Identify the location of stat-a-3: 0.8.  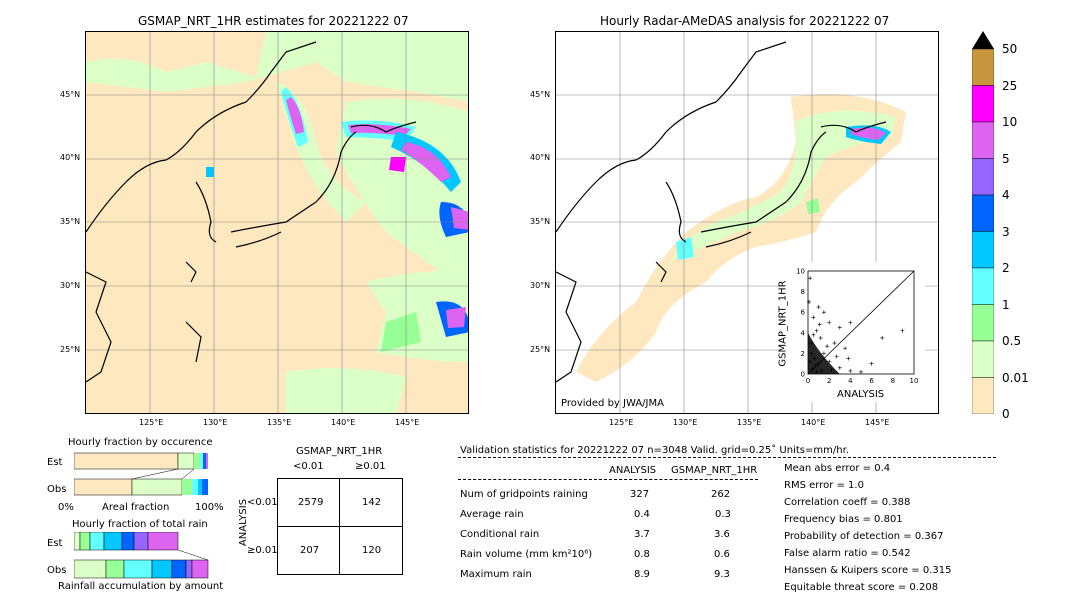
(642, 554).